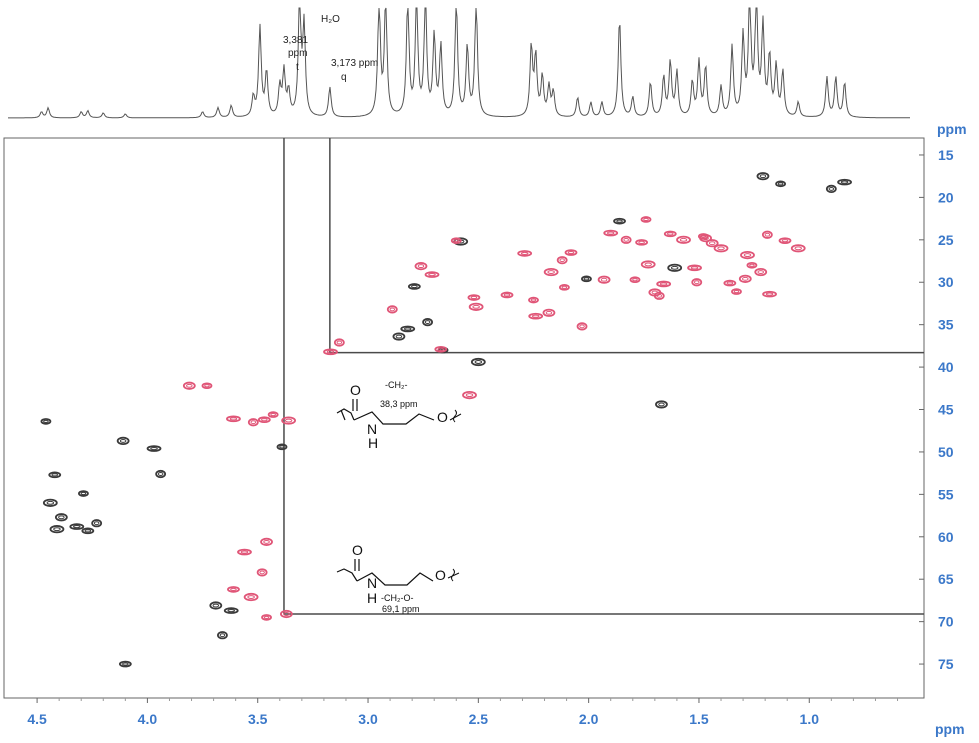  Describe the element at coordinates (946, 537) in the screenshot. I see `y-tick-label: 60` at that location.